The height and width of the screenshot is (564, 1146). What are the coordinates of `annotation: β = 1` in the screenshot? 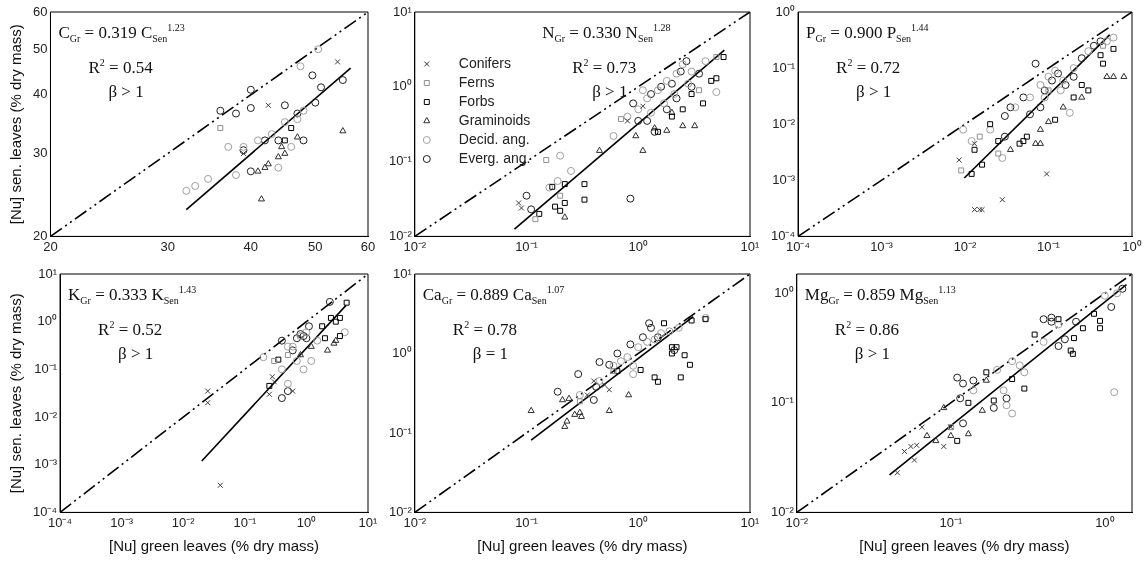 It's located at (490, 353).